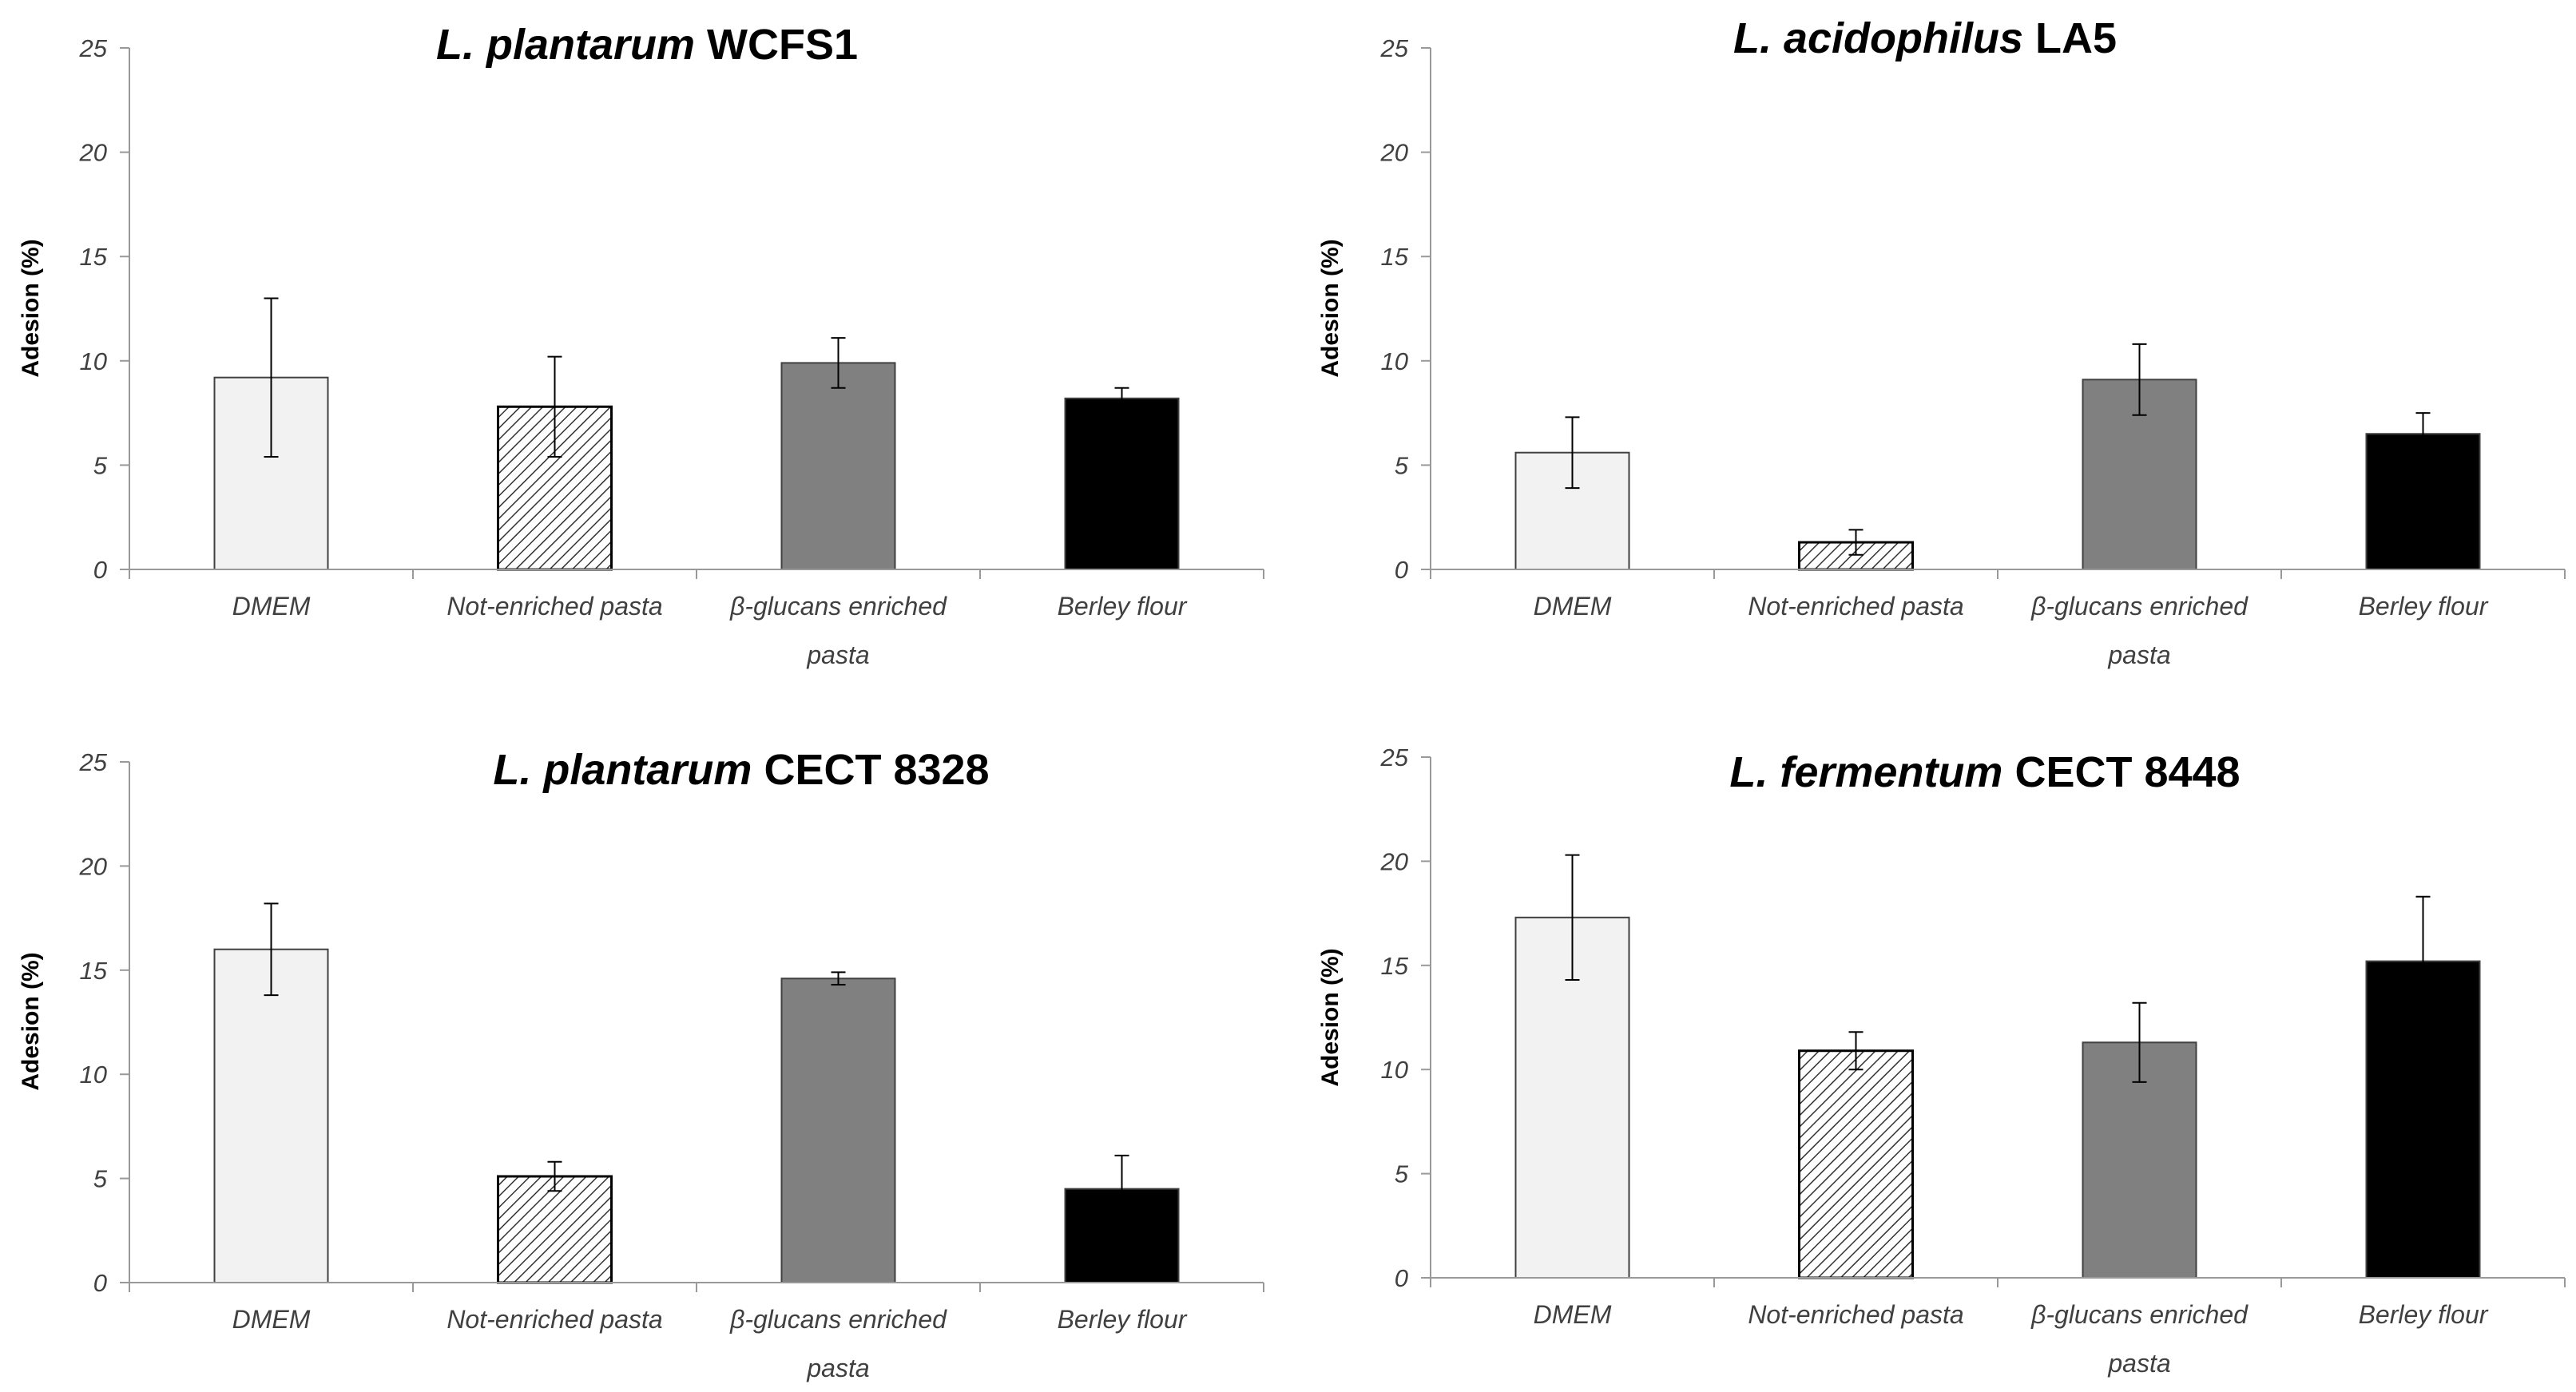  What do you see at coordinates (782, 45) in the screenshot?
I see `chart-title-strain: WCFS1` at bounding box center [782, 45].